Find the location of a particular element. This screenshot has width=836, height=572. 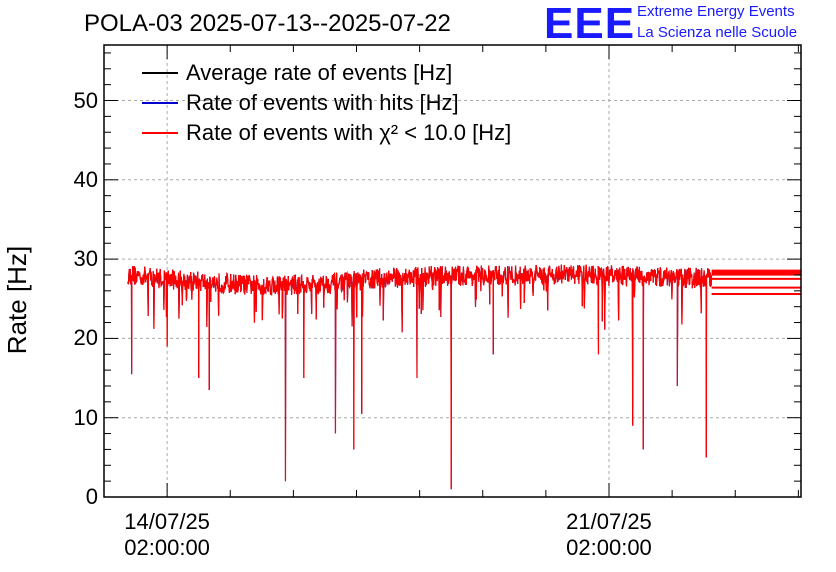

y-tick-label: 40 is located at coordinates (85, 179).